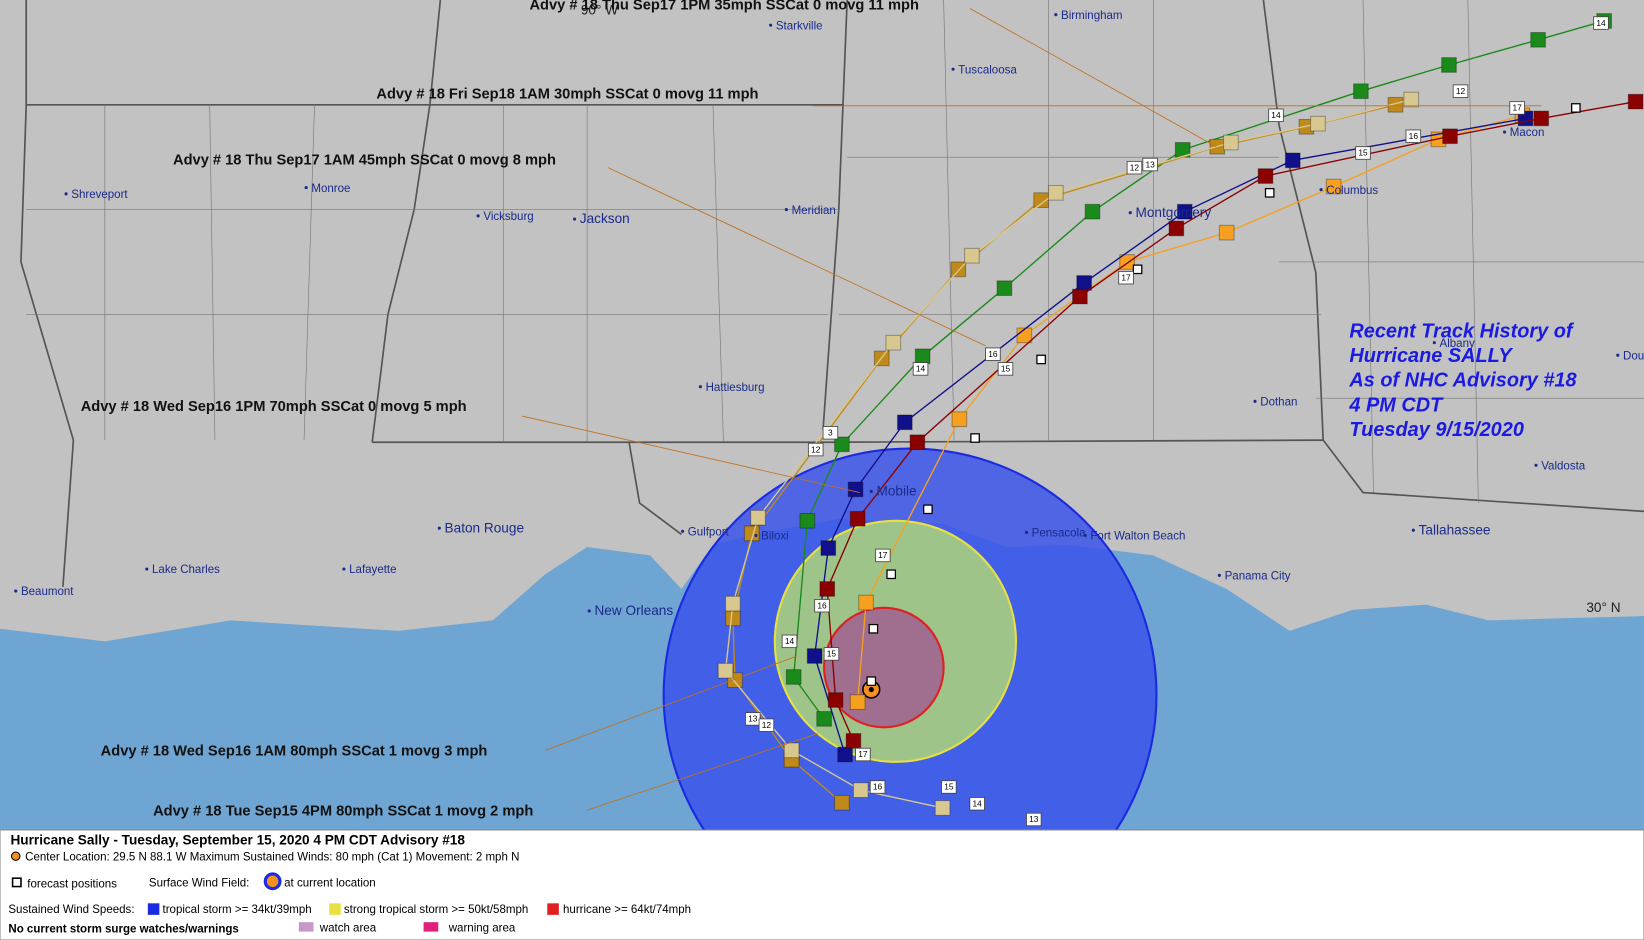 This screenshot has height=940, width=1644. I want to click on city-label: Fort Walton Beach, so click(1137, 537).